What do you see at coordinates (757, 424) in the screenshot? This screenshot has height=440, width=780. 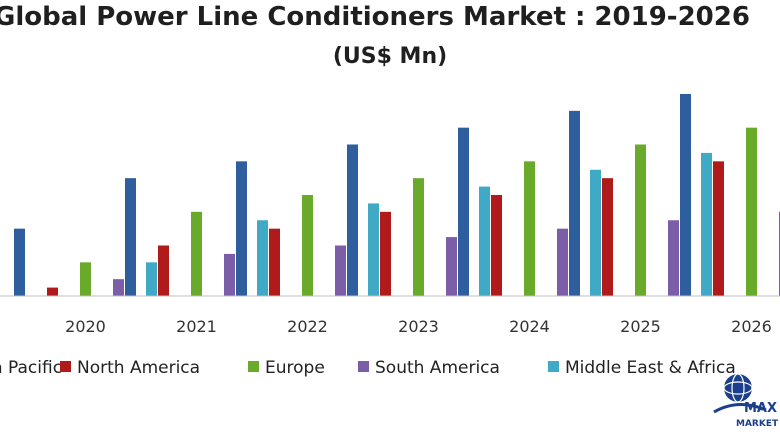 I see `svg-text: MARKET` at bounding box center [757, 424].